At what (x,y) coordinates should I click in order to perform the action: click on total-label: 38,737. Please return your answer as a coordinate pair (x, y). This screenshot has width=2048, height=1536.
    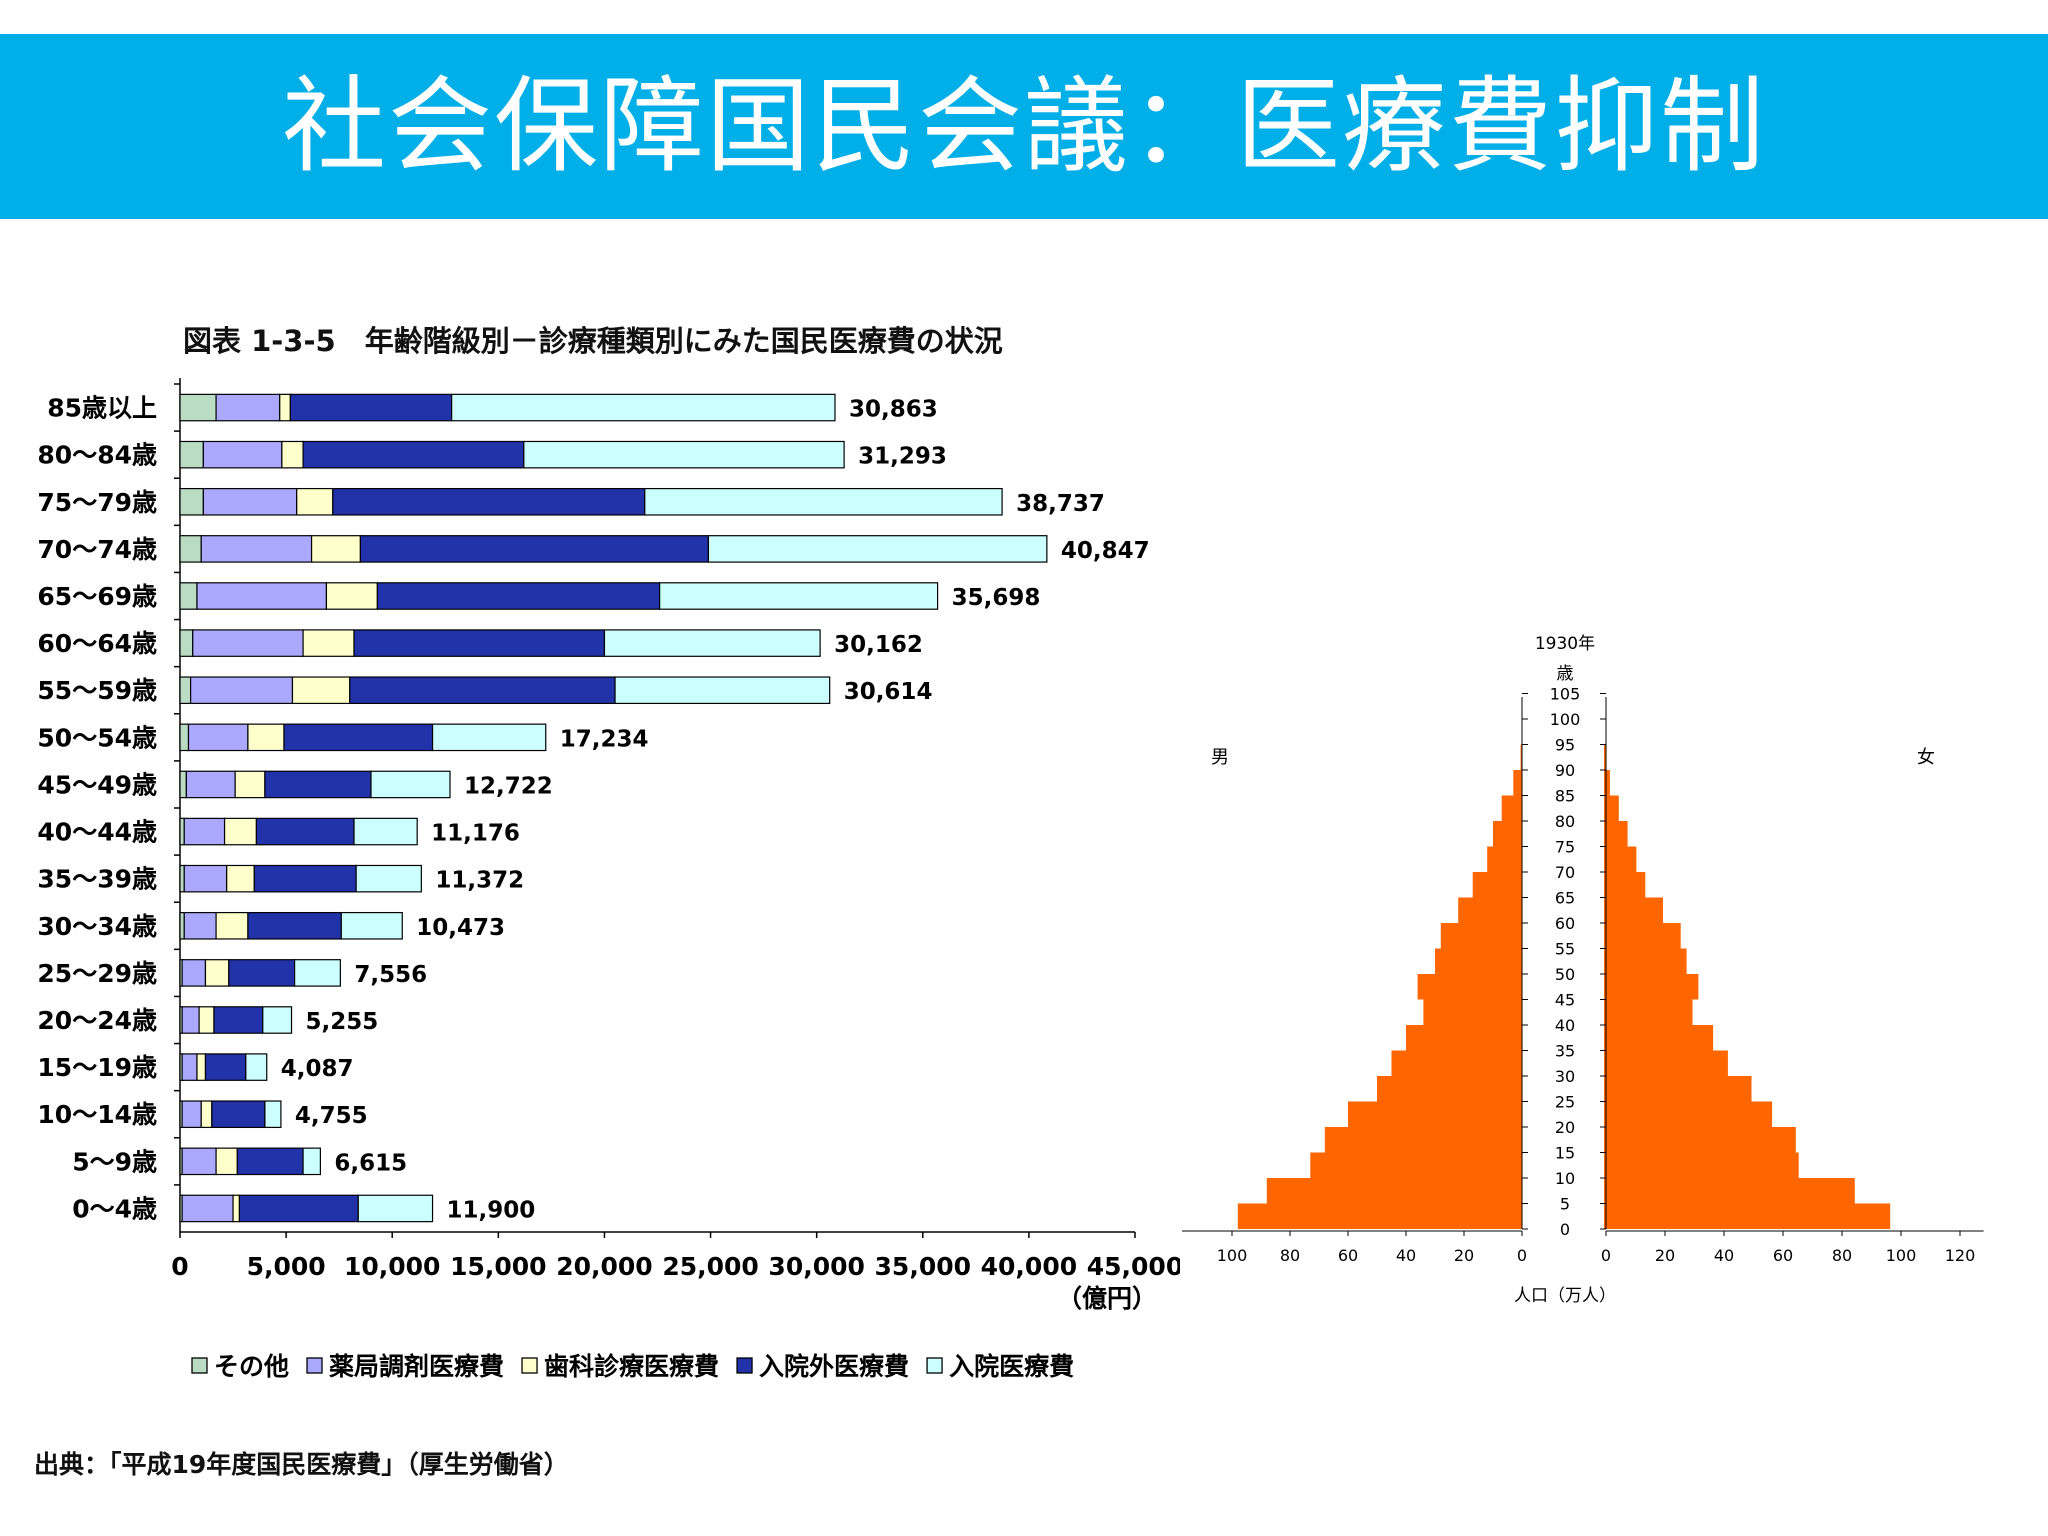
    Looking at the image, I should click on (1060, 504).